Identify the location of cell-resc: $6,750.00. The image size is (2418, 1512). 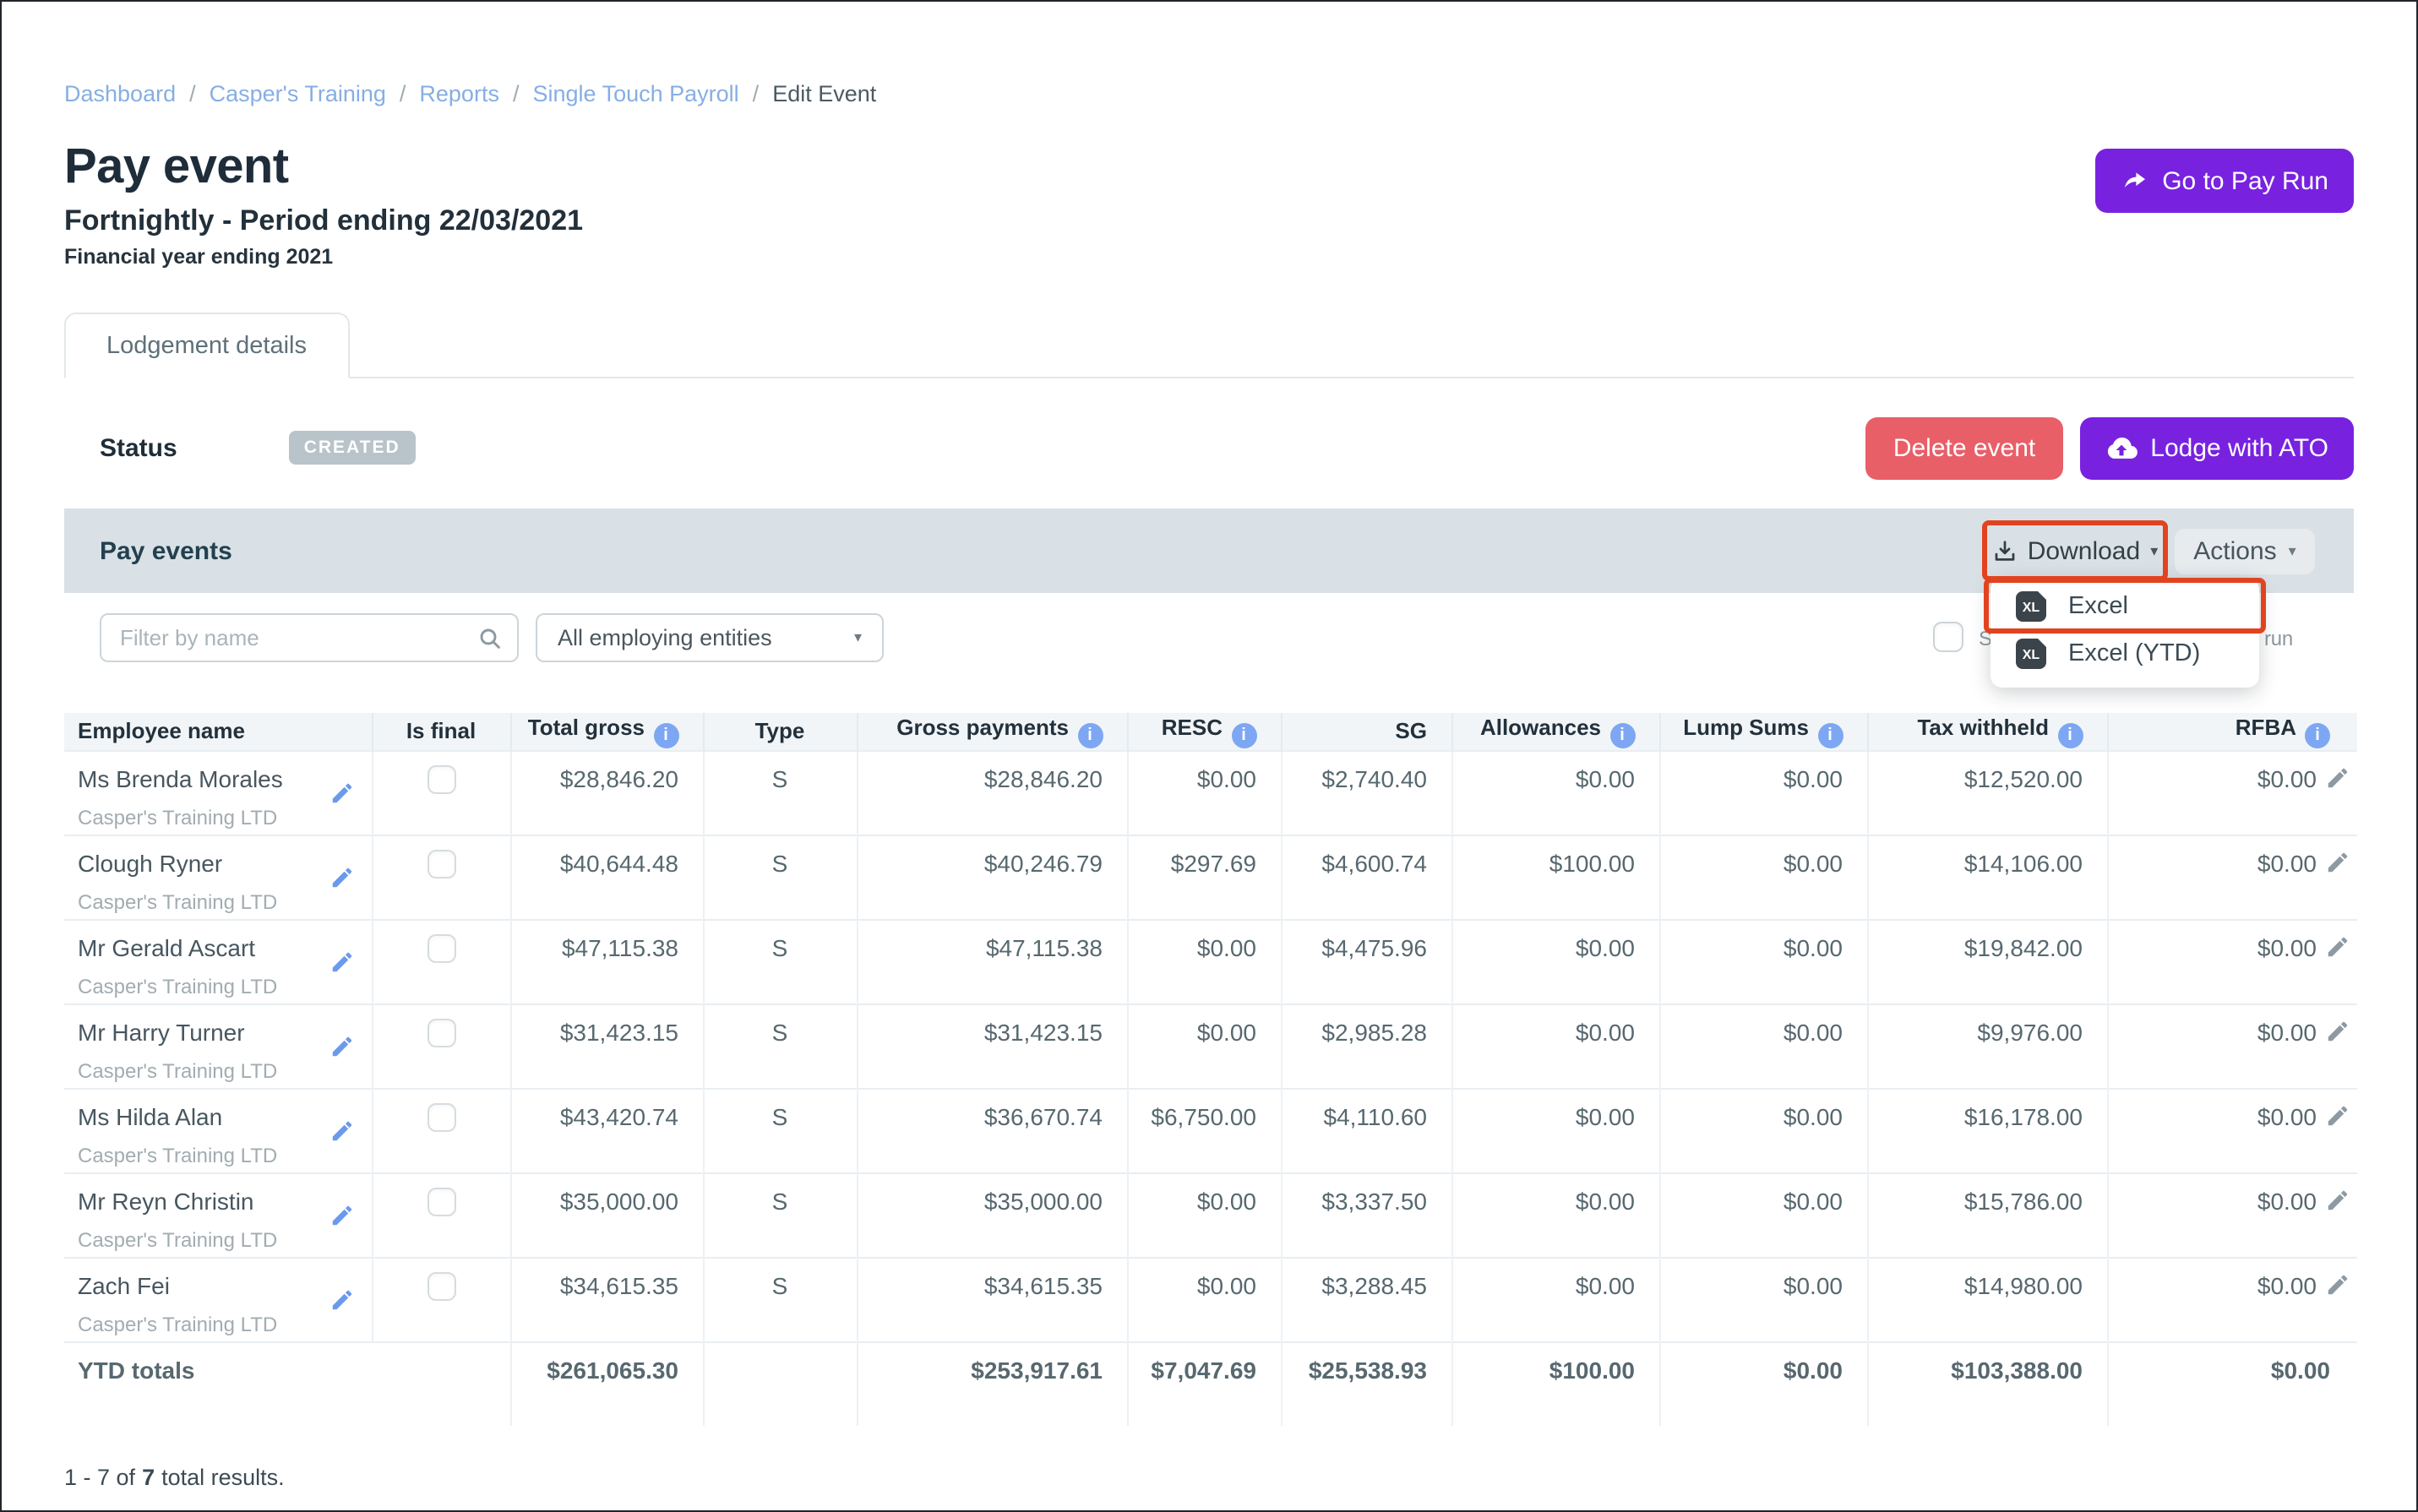
(1204, 1129).